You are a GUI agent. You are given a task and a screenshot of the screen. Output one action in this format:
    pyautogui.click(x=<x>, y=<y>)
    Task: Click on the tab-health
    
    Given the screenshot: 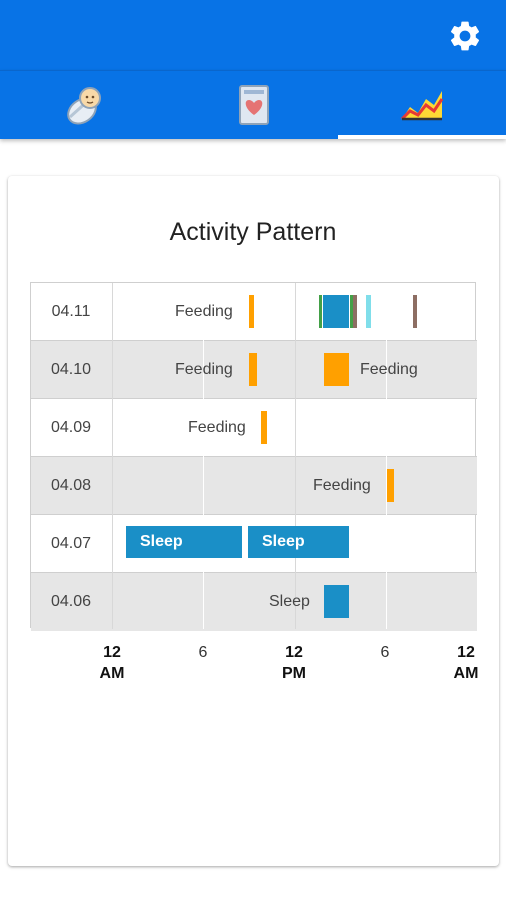 What is the action you would take?
    pyautogui.click(x=254, y=105)
    